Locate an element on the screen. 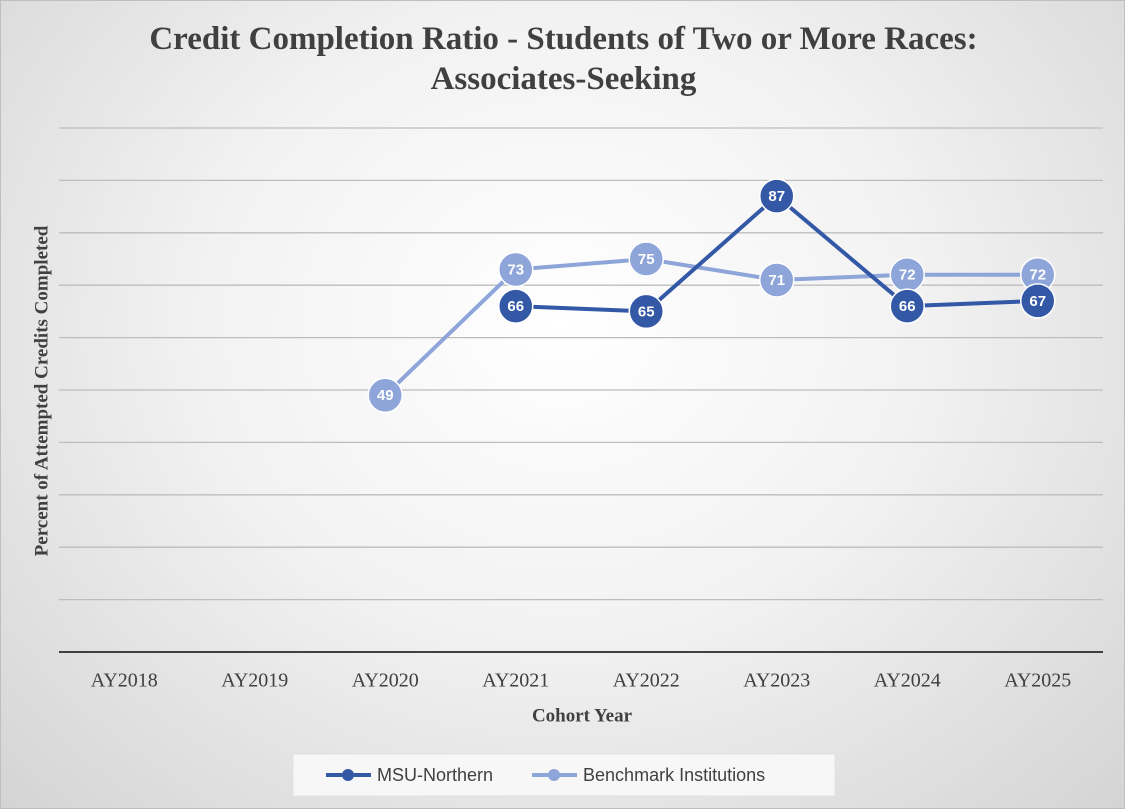 This screenshot has width=1125, height=809. x-tick-label: AY2021 is located at coordinates (515, 681).